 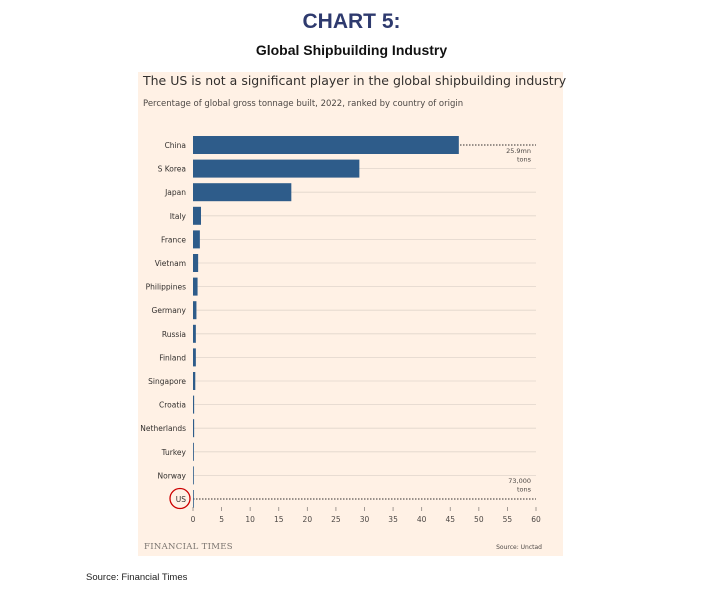 I want to click on category-label: Philippines, so click(x=166, y=287).